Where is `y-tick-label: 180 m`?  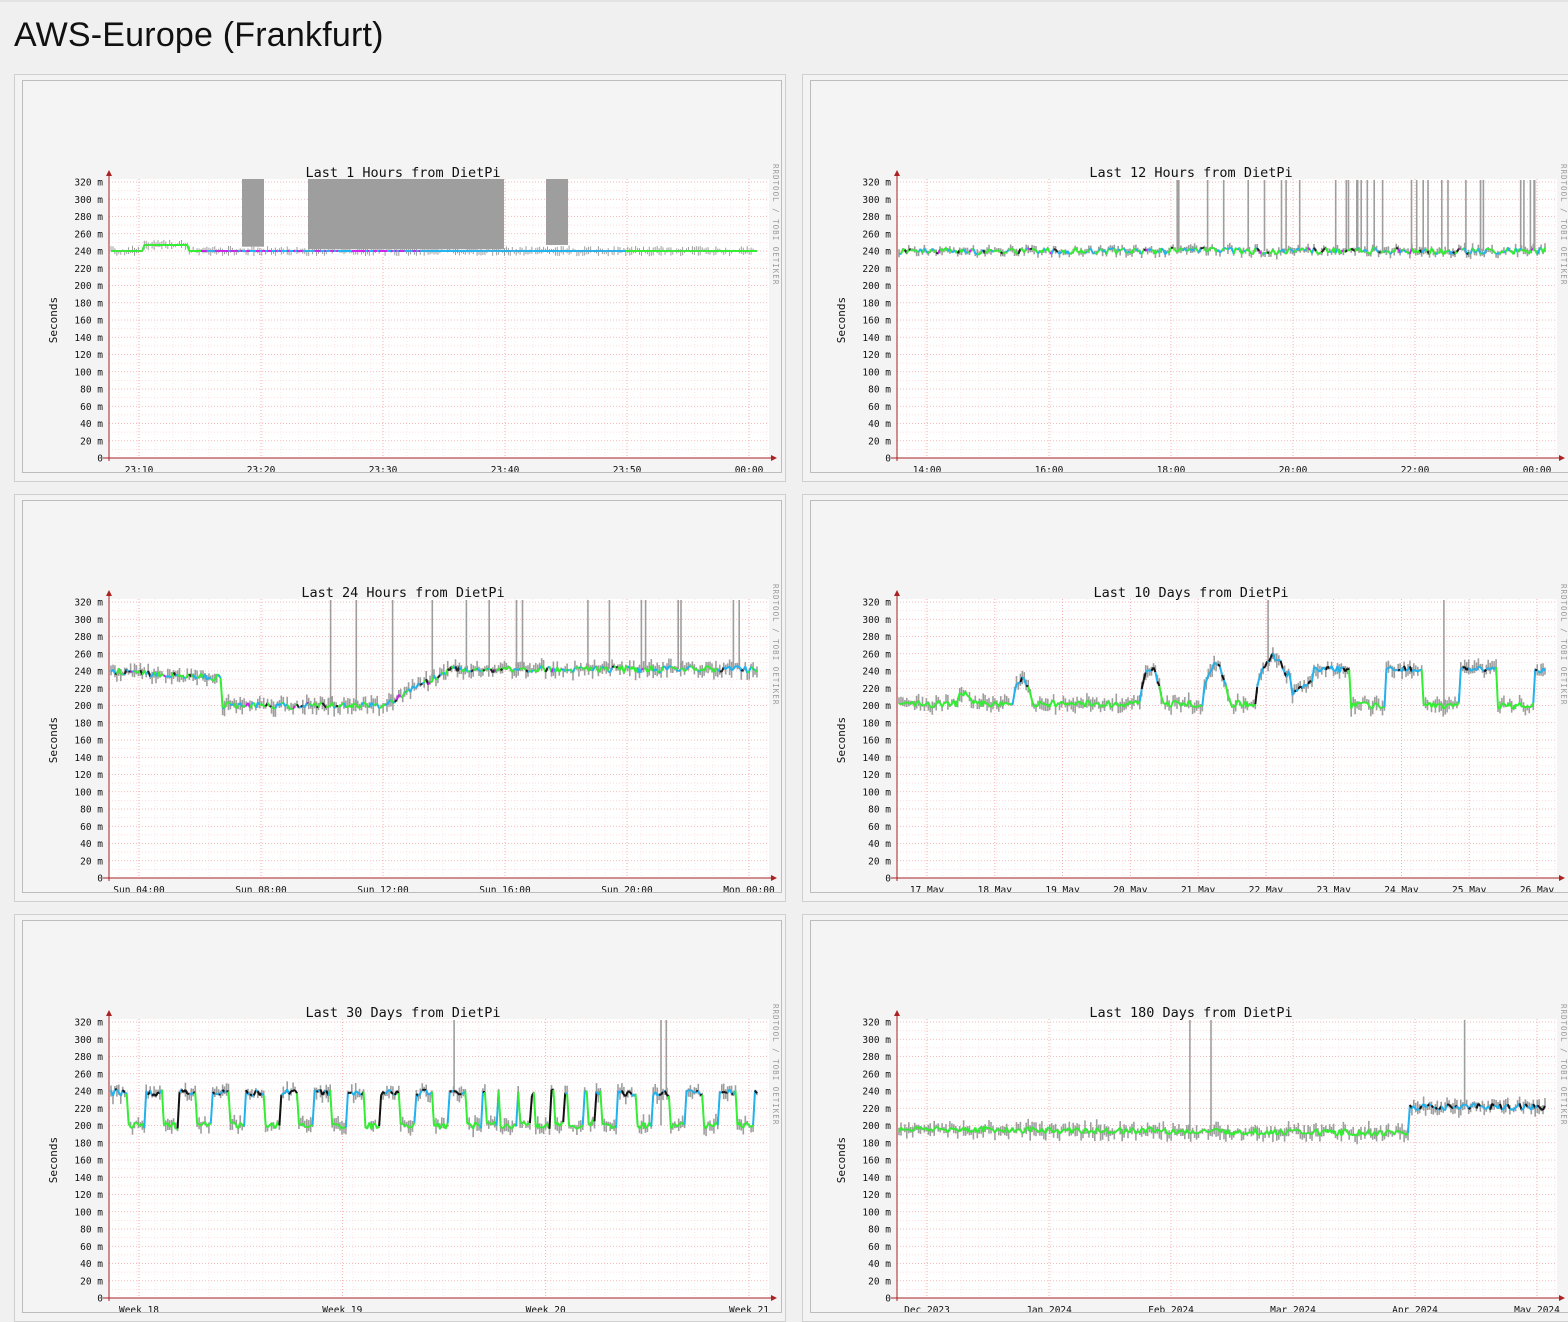
y-tick-label: 180 m is located at coordinates (876, 723).